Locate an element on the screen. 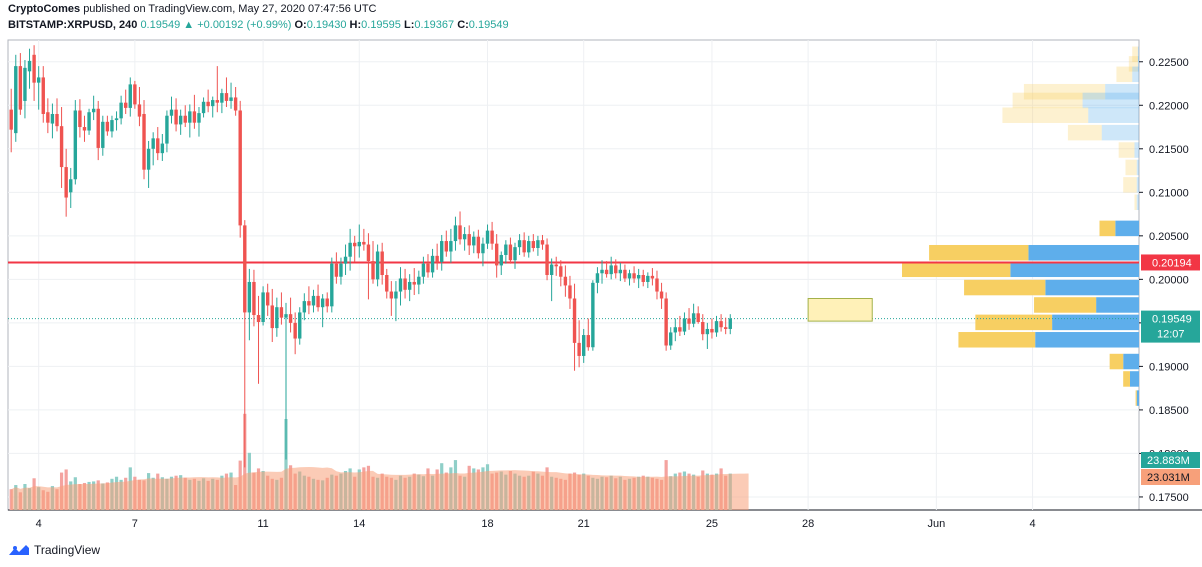 The image size is (1202, 567). time-tick-label: 11 is located at coordinates (262, 524).